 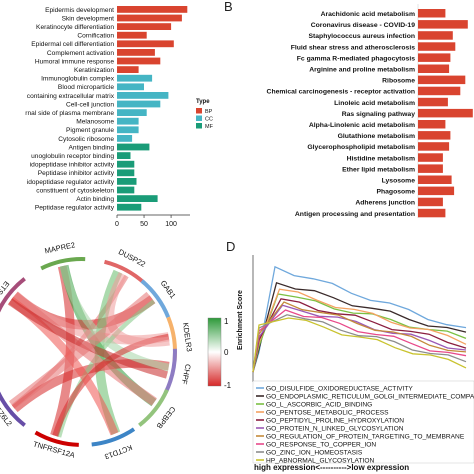 I want to click on legend-label-cc: CC, so click(x=209, y=120).